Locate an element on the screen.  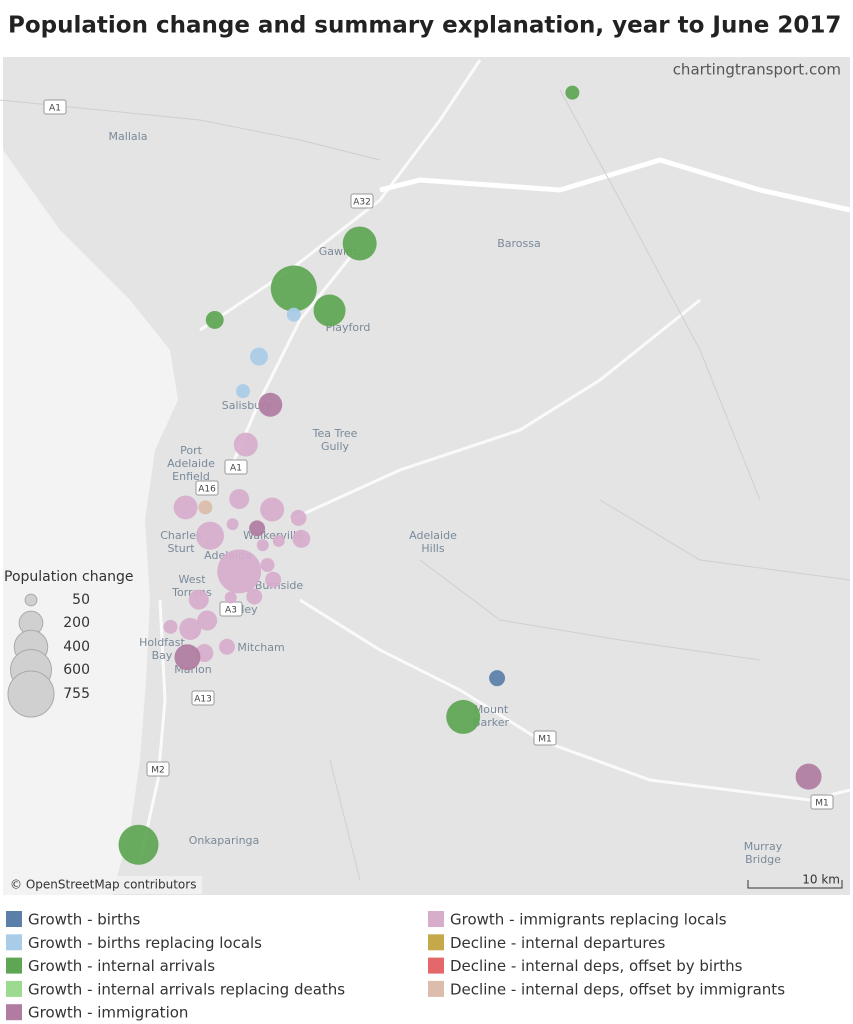
size-legend-label: 200 is located at coordinates (76, 623).